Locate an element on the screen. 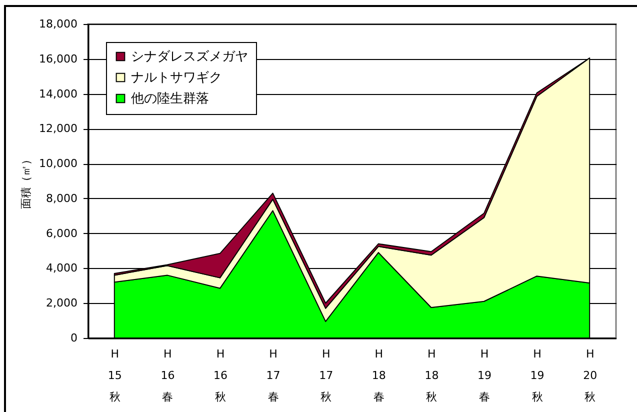 This screenshot has height=412, width=637. x-tick-label: H 17 春 is located at coordinates (273, 376).